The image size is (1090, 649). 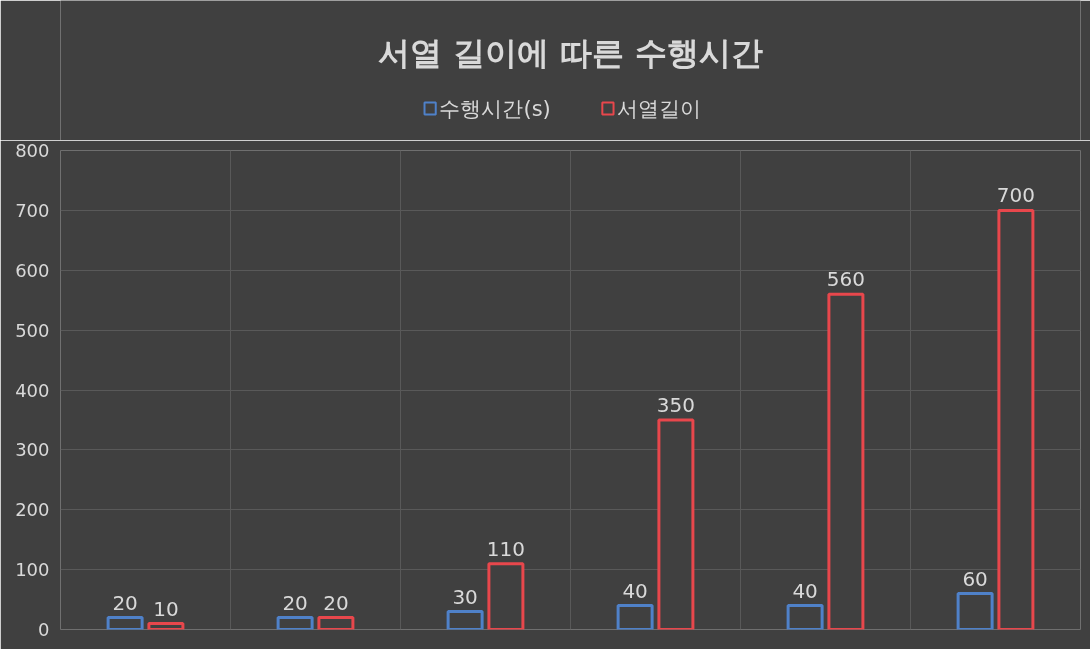 What do you see at coordinates (675, 404) in the screenshot?
I see `data-label: 350` at bounding box center [675, 404].